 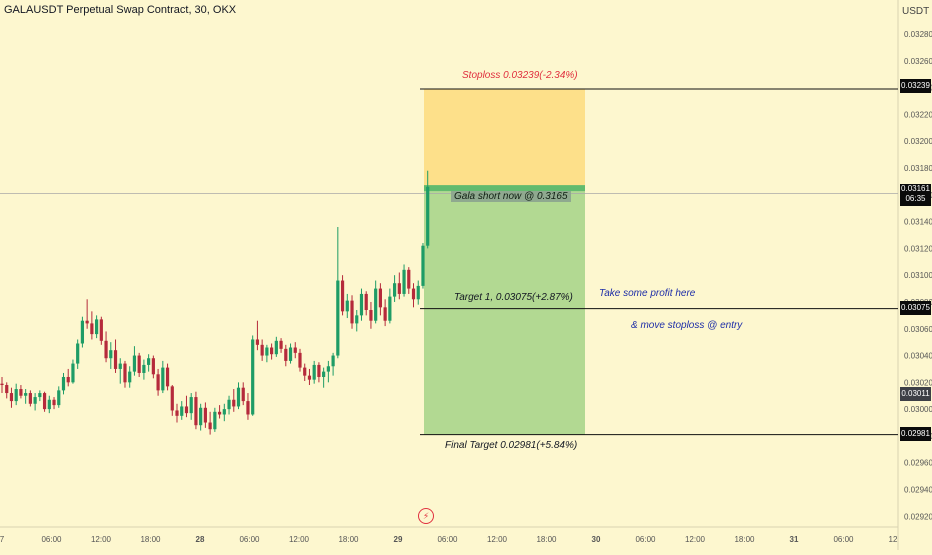 What do you see at coordinates (426, 516) in the screenshot?
I see `flash-icon: ⚡` at bounding box center [426, 516].